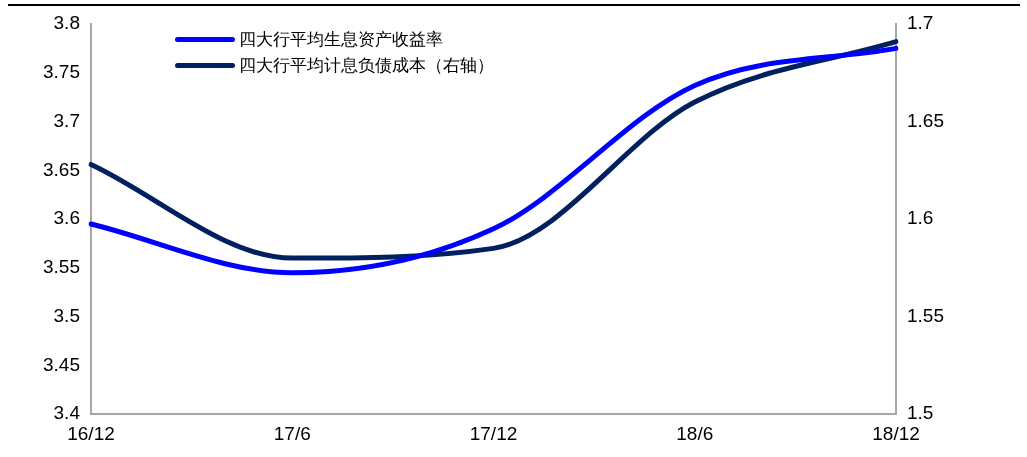 This screenshot has height=457, width=1027. Describe the element at coordinates (920, 23) in the screenshot. I see `y2-tick-label: 1.7` at that location.